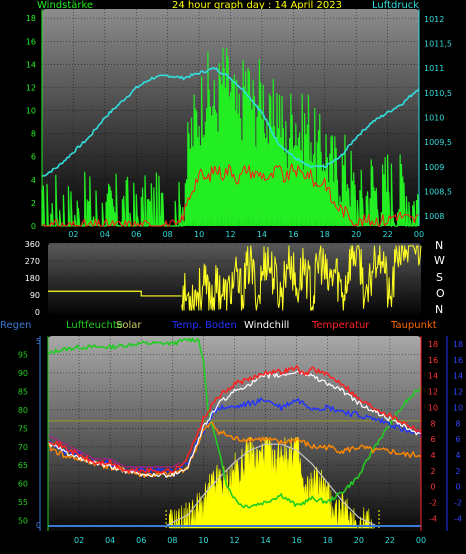  What do you see at coordinates (438, 93) in the screenshot?
I see `ytick-right-5: 1010,5` at bounding box center [438, 93].